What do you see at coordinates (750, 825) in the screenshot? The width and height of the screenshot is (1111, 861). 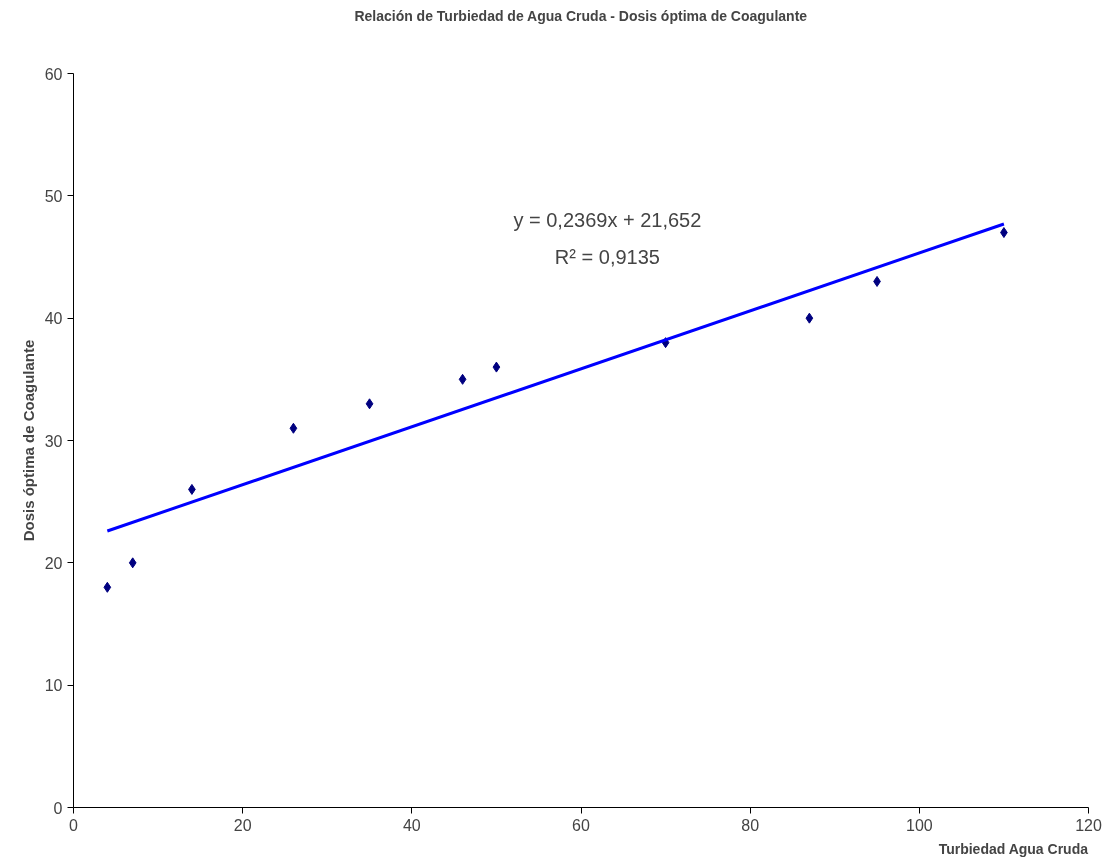 I see `x-tick-label: 80` at bounding box center [750, 825].